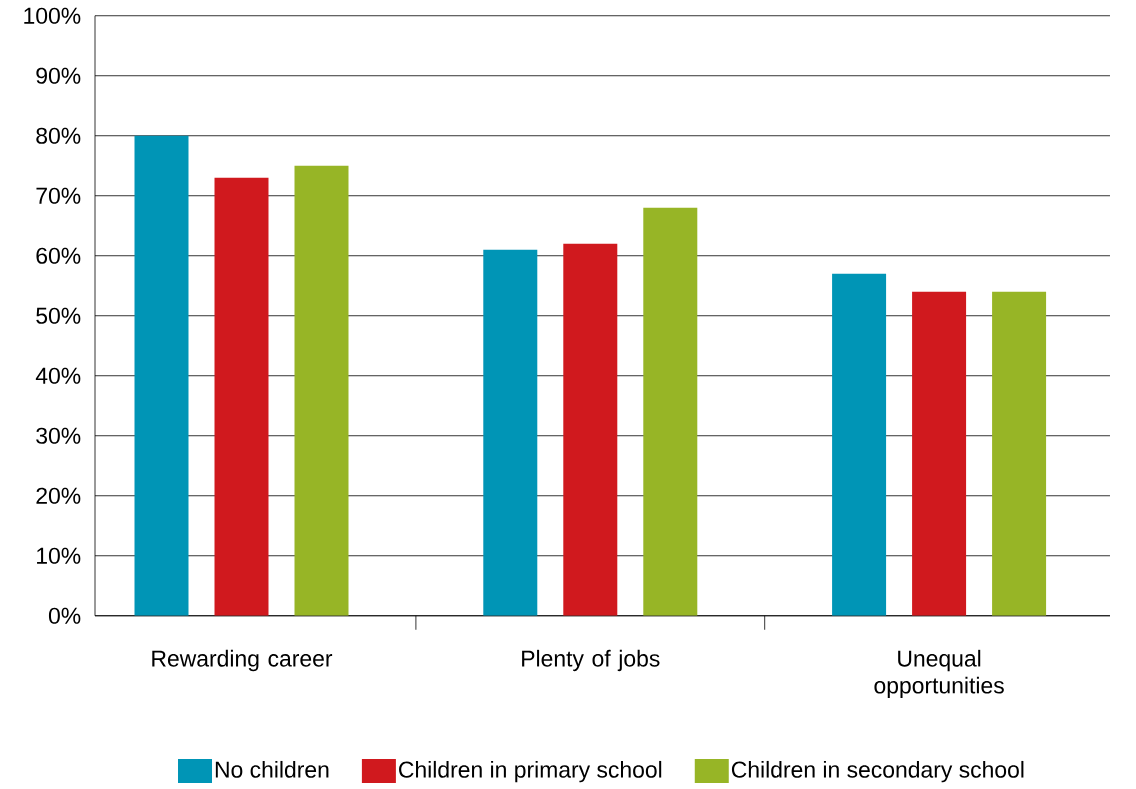  I want to click on y-tick-label: 40%, so click(58, 375).